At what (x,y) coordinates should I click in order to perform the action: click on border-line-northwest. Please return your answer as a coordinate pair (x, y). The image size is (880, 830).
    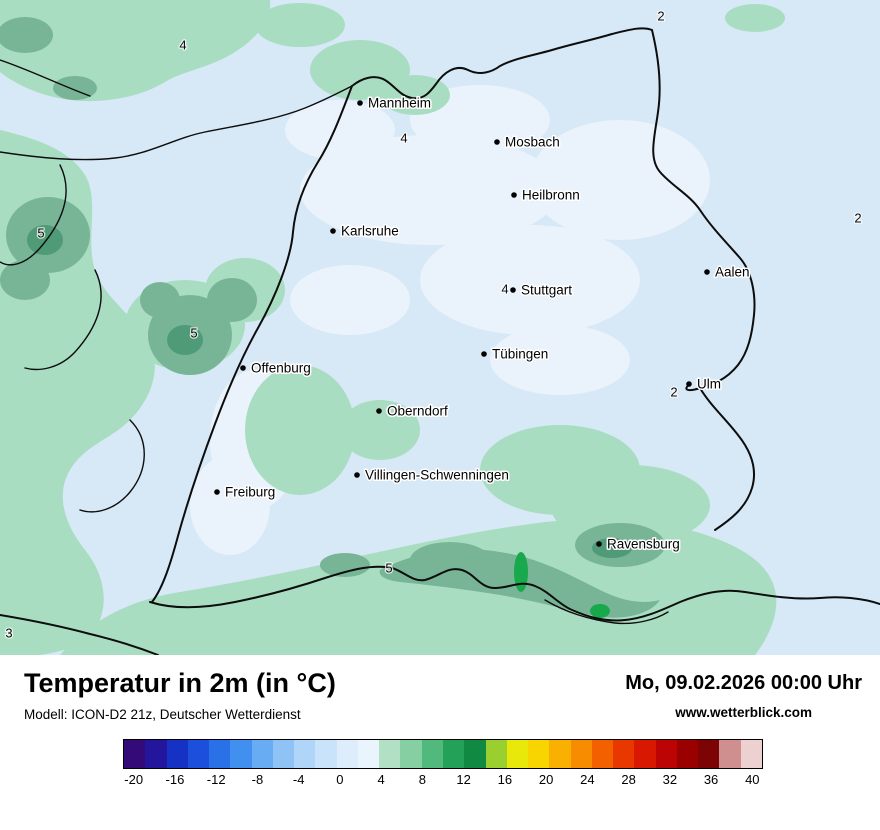
    Looking at the image, I should click on (176, 123).